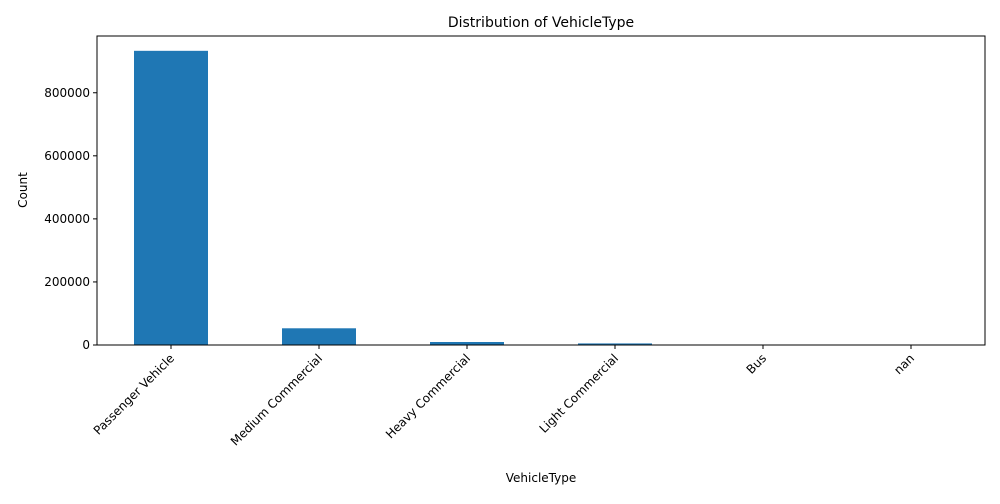 The width and height of the screenshot is (1000, 504). Describe the element at coordinates (276, 399) in the screenshot. I see `x-tick-label: Medium Commercial` at that location.